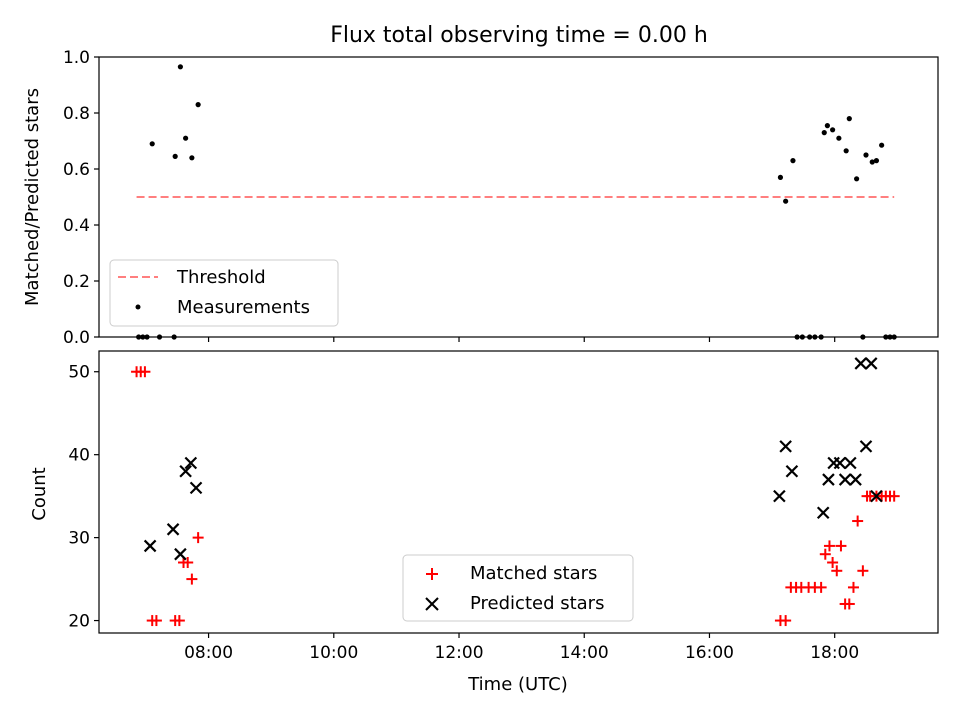  I want to click on top-y-tick-label: 0.0, so click(76, 338).